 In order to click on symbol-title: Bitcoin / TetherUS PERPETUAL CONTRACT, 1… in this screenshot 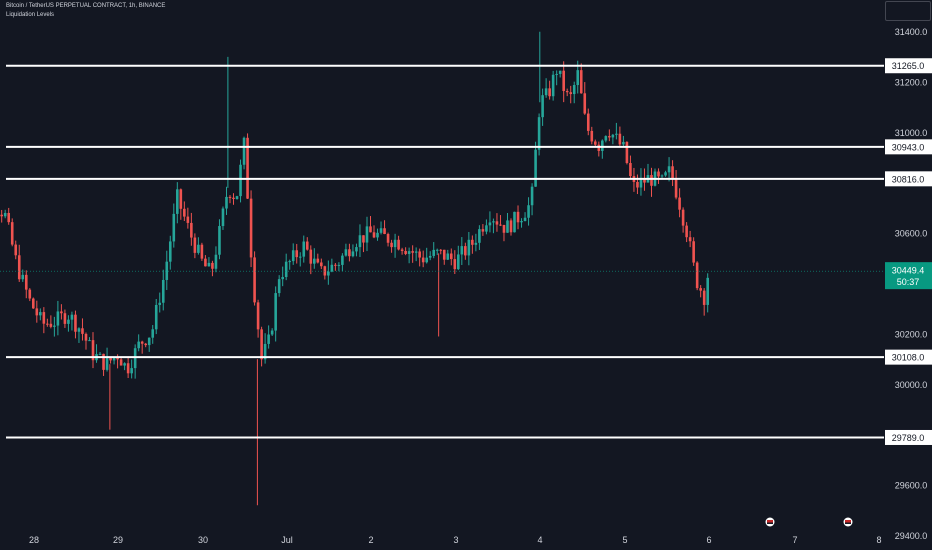, I will do `click(86, 6)`.